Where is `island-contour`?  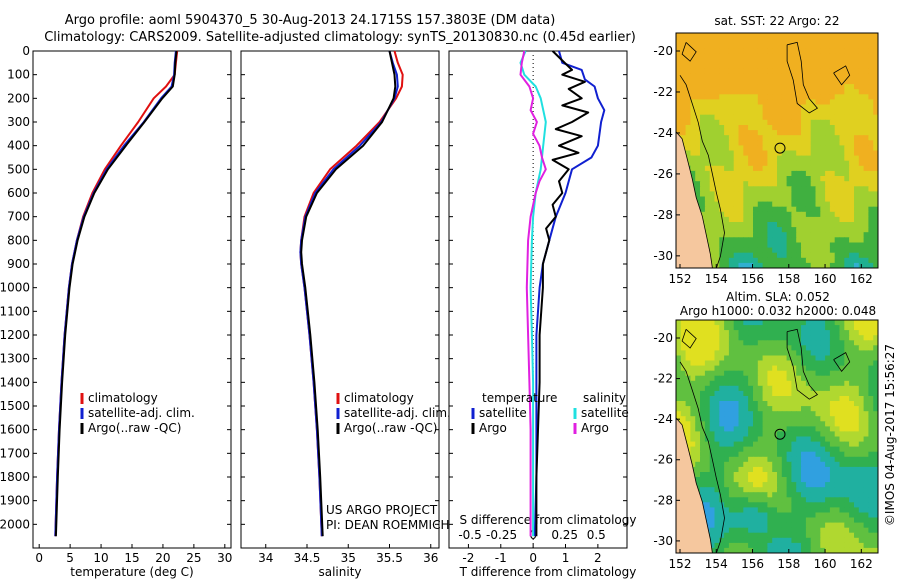
island-contour is located at coordinates (689, 339).